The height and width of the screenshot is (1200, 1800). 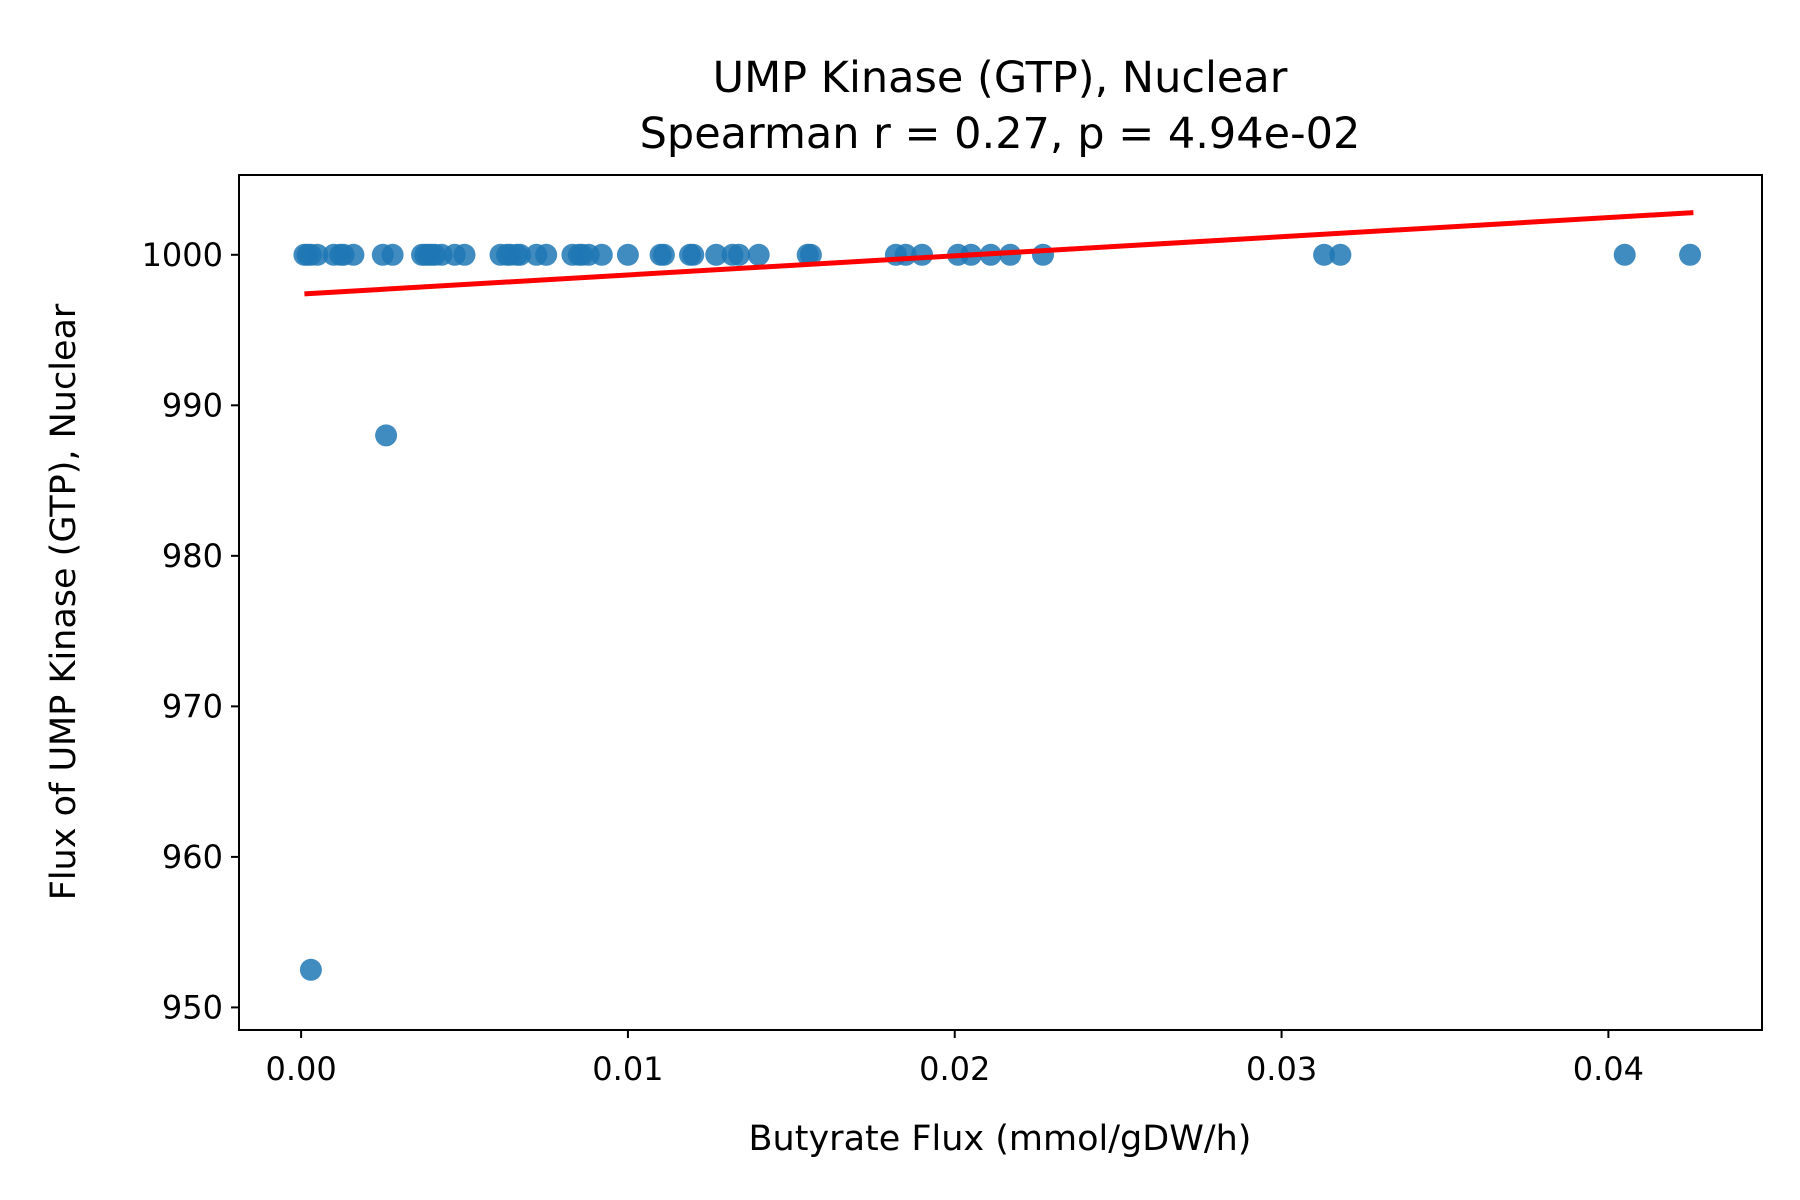 I want to click on x-tick-label: 0.02, so click(x=954, y=1069).